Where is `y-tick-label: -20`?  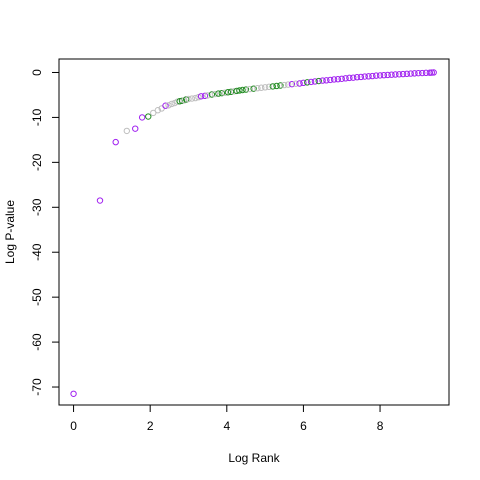 y-tick-label: -20 is located at coordinates (37, 162).